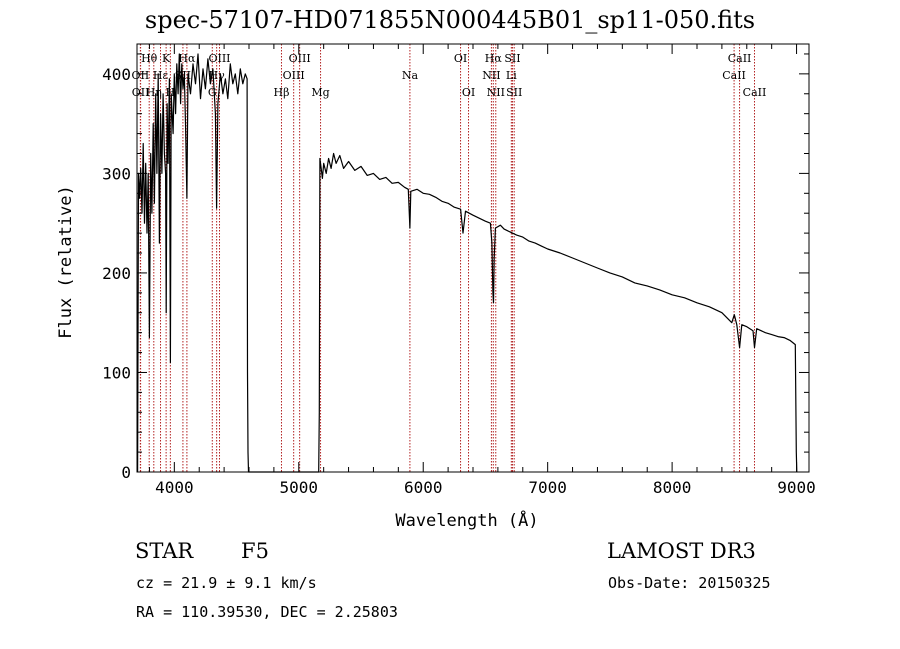  Describe the element at coordinates (217, 75) in the screenshot. I see `line-marker-label: Hγ` at that location.